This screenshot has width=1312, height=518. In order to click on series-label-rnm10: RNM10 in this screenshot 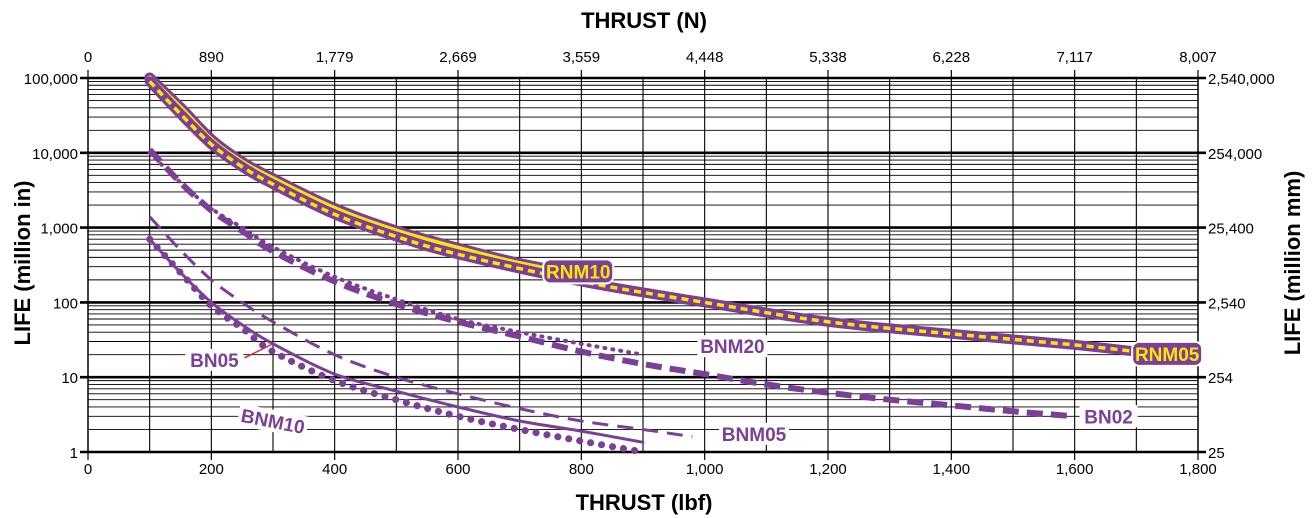, I will do `click(578, 271)`.